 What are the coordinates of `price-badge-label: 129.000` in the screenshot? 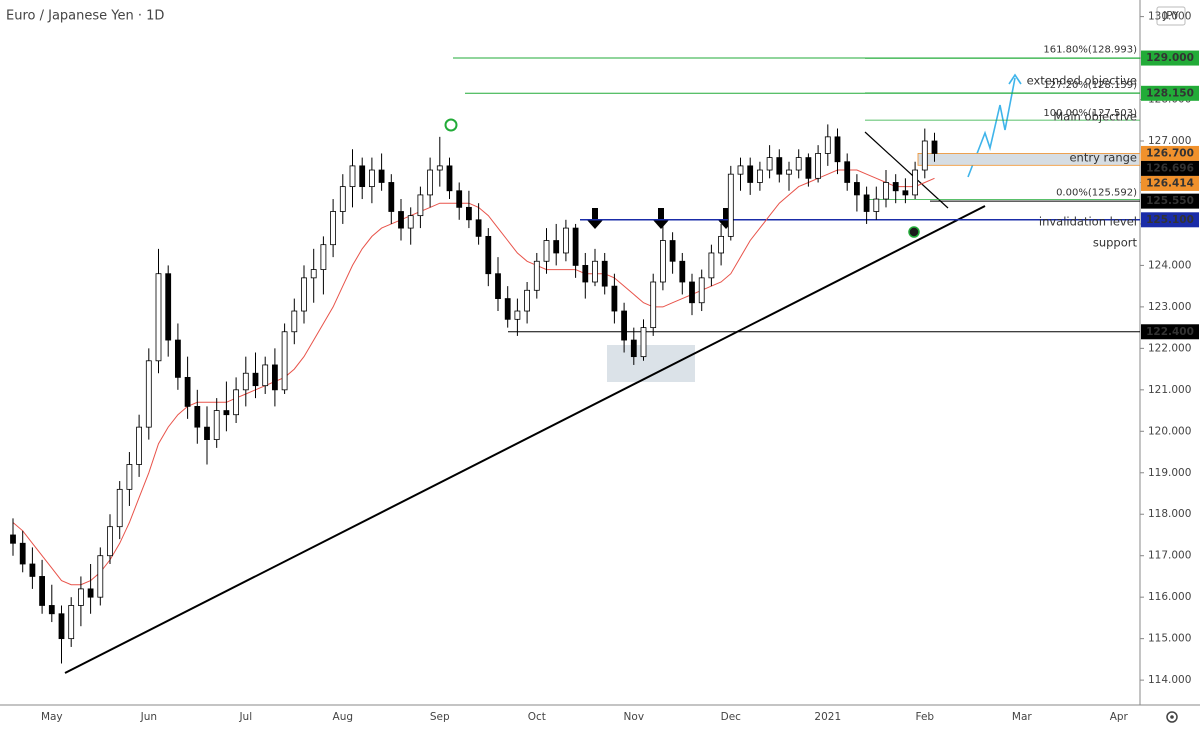 It's located at (1170, 58).